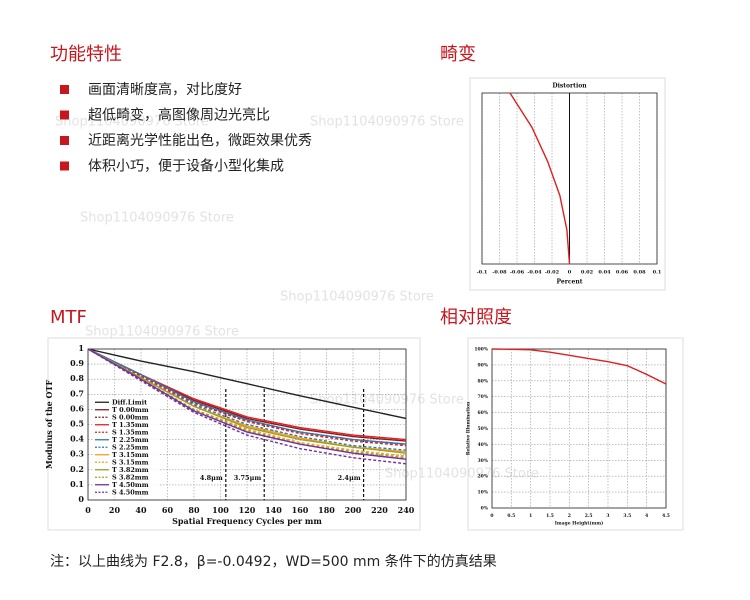 Image resolution: width=750 pixels, height=600 pixels. I want to click on x-tick-label: 120, so click(247, 510).